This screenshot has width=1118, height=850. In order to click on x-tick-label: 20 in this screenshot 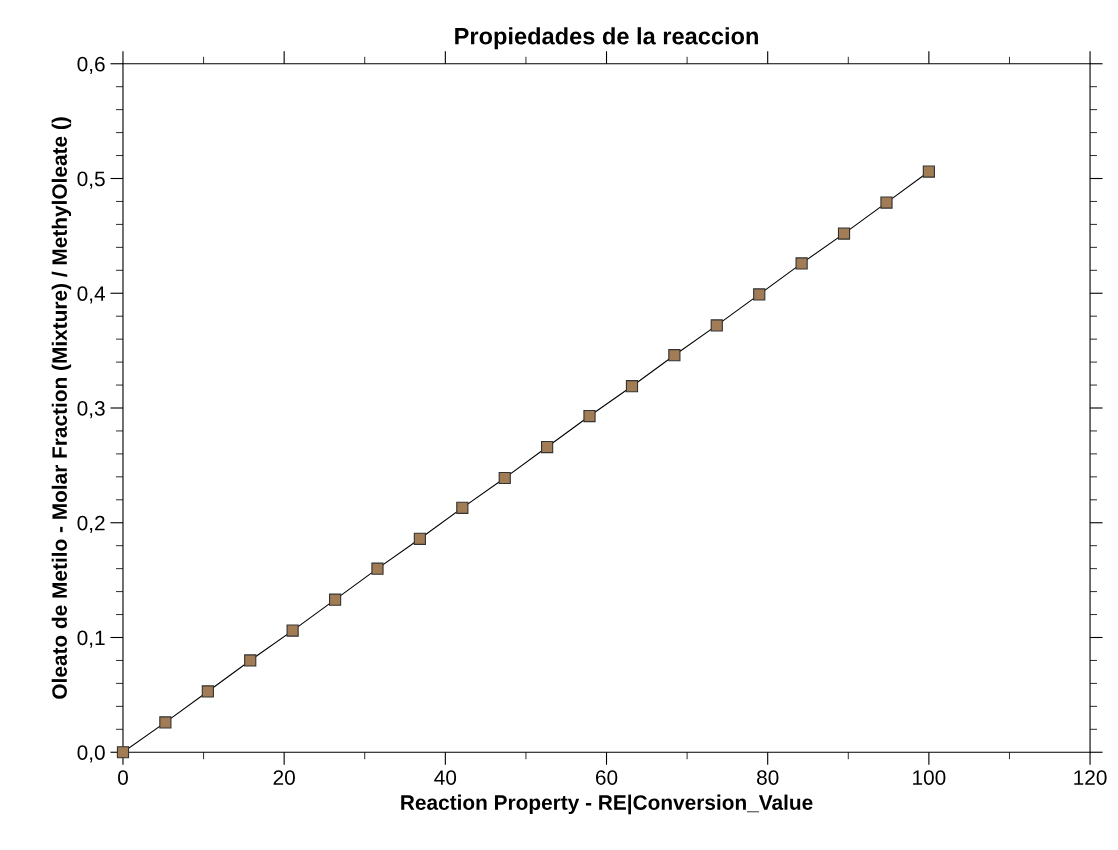, I will do `click(284, 777)`.